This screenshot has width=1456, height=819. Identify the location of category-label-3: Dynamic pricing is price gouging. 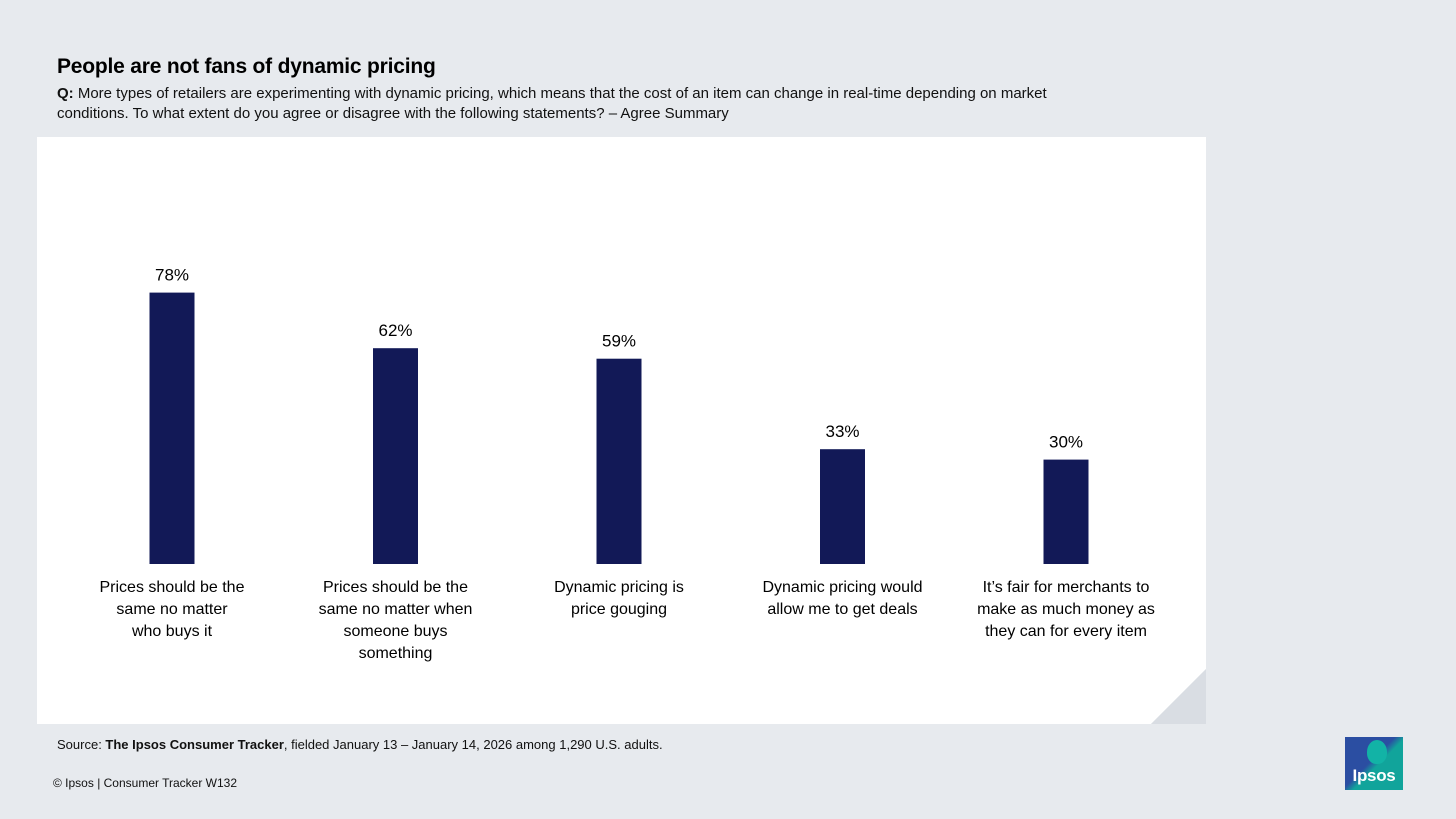
(619, 598).